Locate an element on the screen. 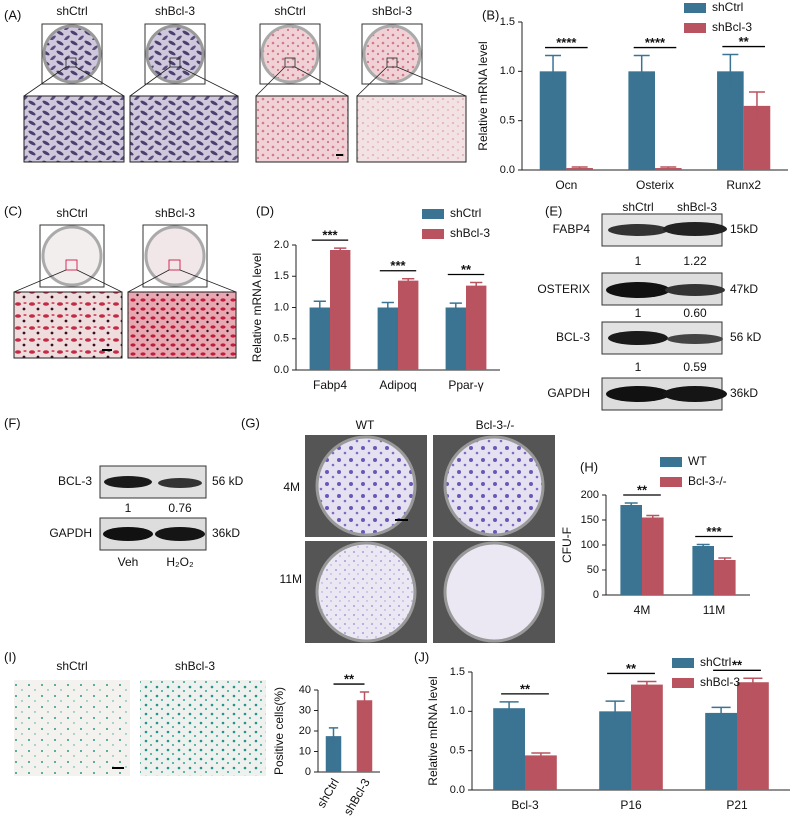 The image size is (800, 817). protein-label: BCL-3 is located at coordinates (75, 481).